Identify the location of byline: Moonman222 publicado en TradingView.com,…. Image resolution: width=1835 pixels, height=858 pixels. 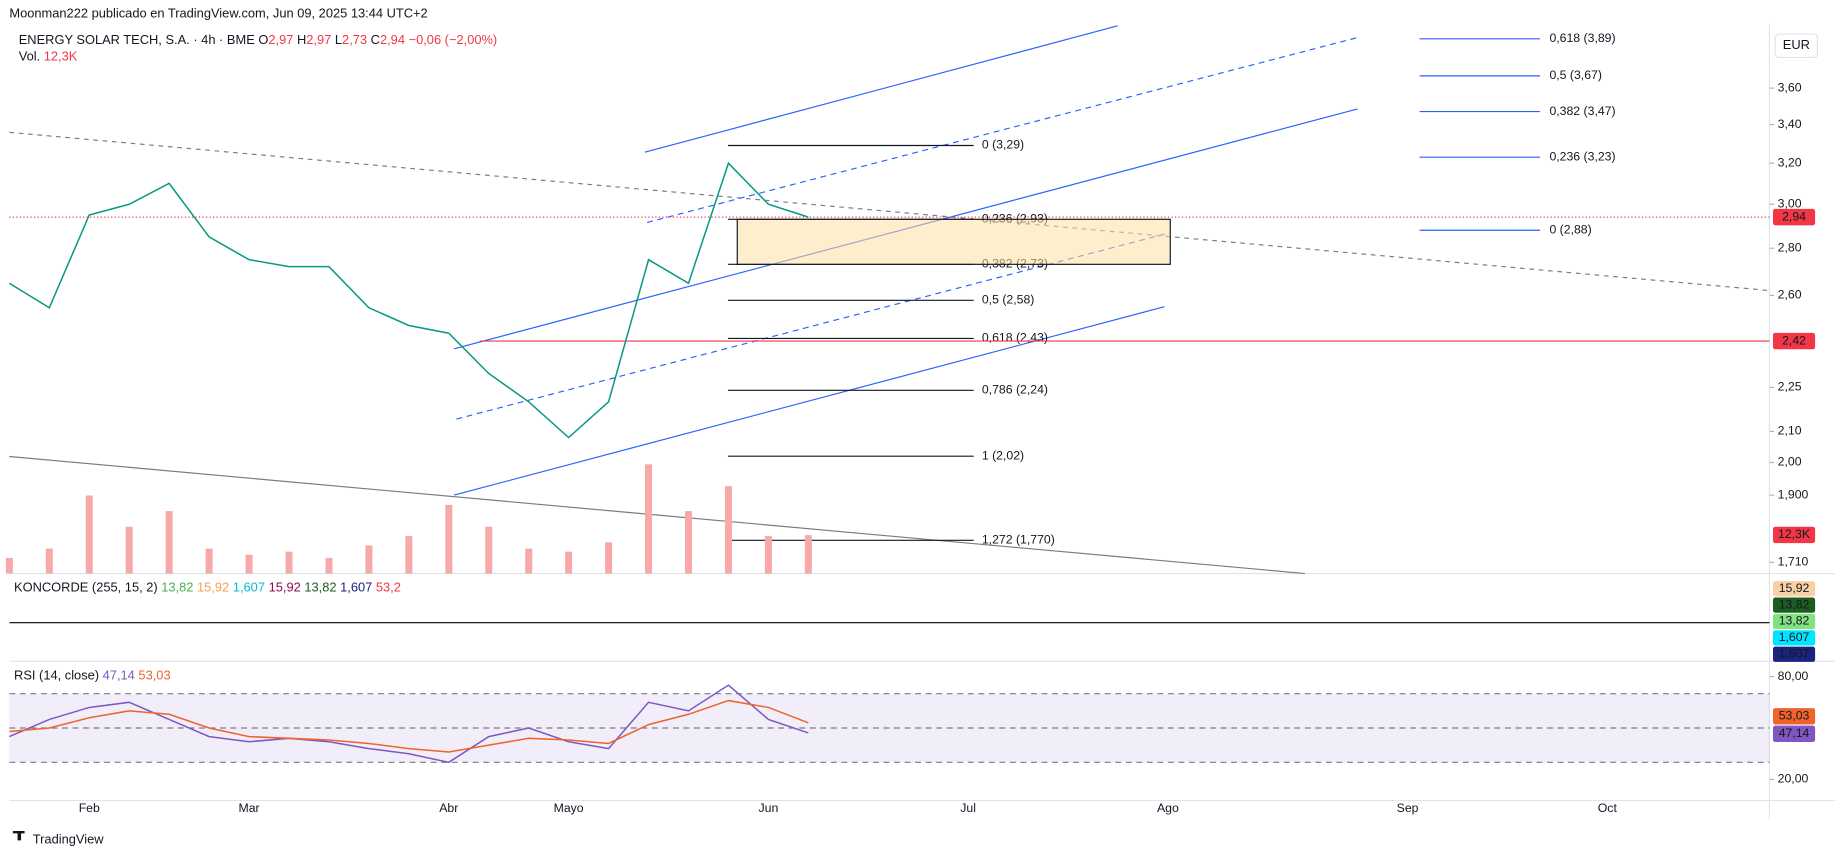
(218, 13).